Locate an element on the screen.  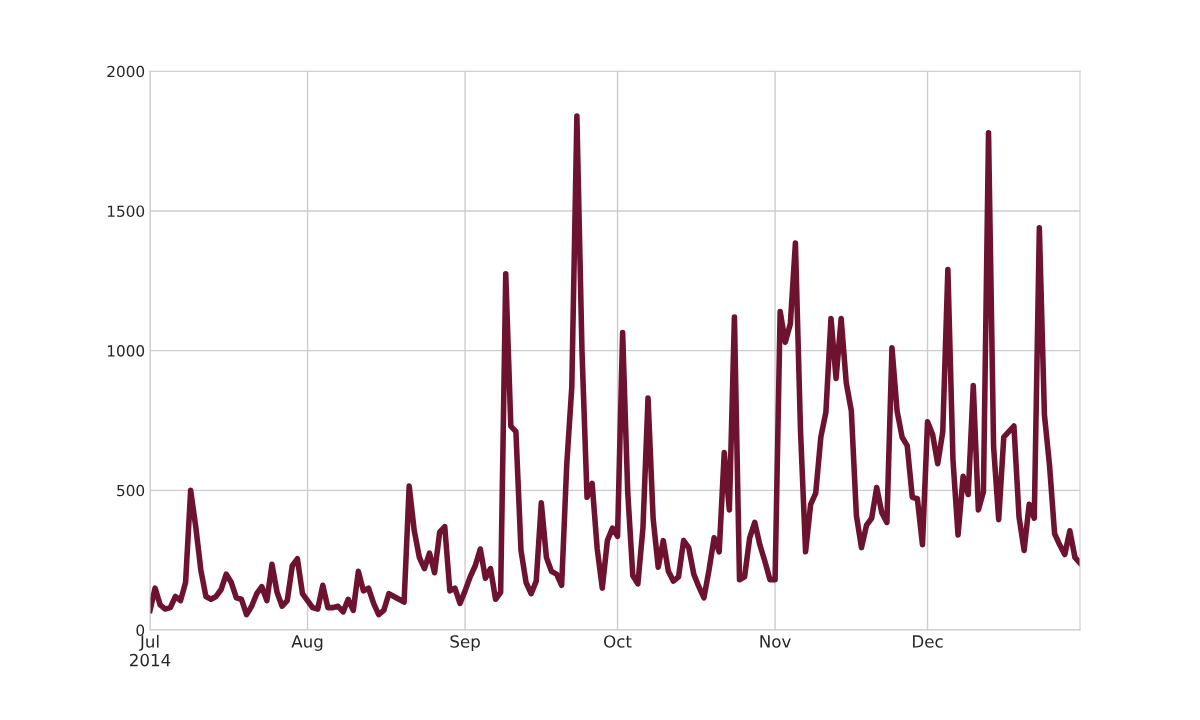
y-tick-label: 0 is located at coordinates (140, 630).